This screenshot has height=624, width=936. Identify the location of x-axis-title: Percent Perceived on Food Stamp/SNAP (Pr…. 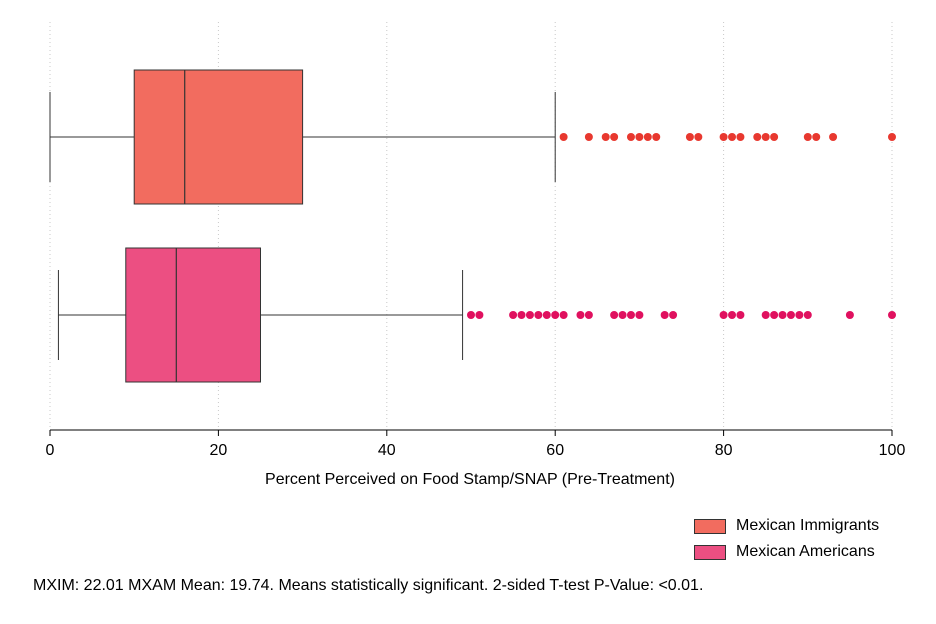
(470, 479).